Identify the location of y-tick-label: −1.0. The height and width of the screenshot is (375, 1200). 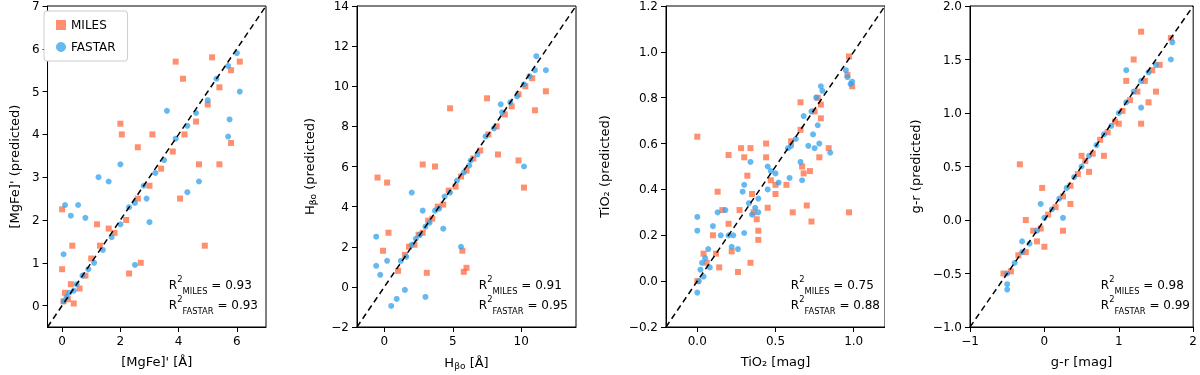
(947, 327).